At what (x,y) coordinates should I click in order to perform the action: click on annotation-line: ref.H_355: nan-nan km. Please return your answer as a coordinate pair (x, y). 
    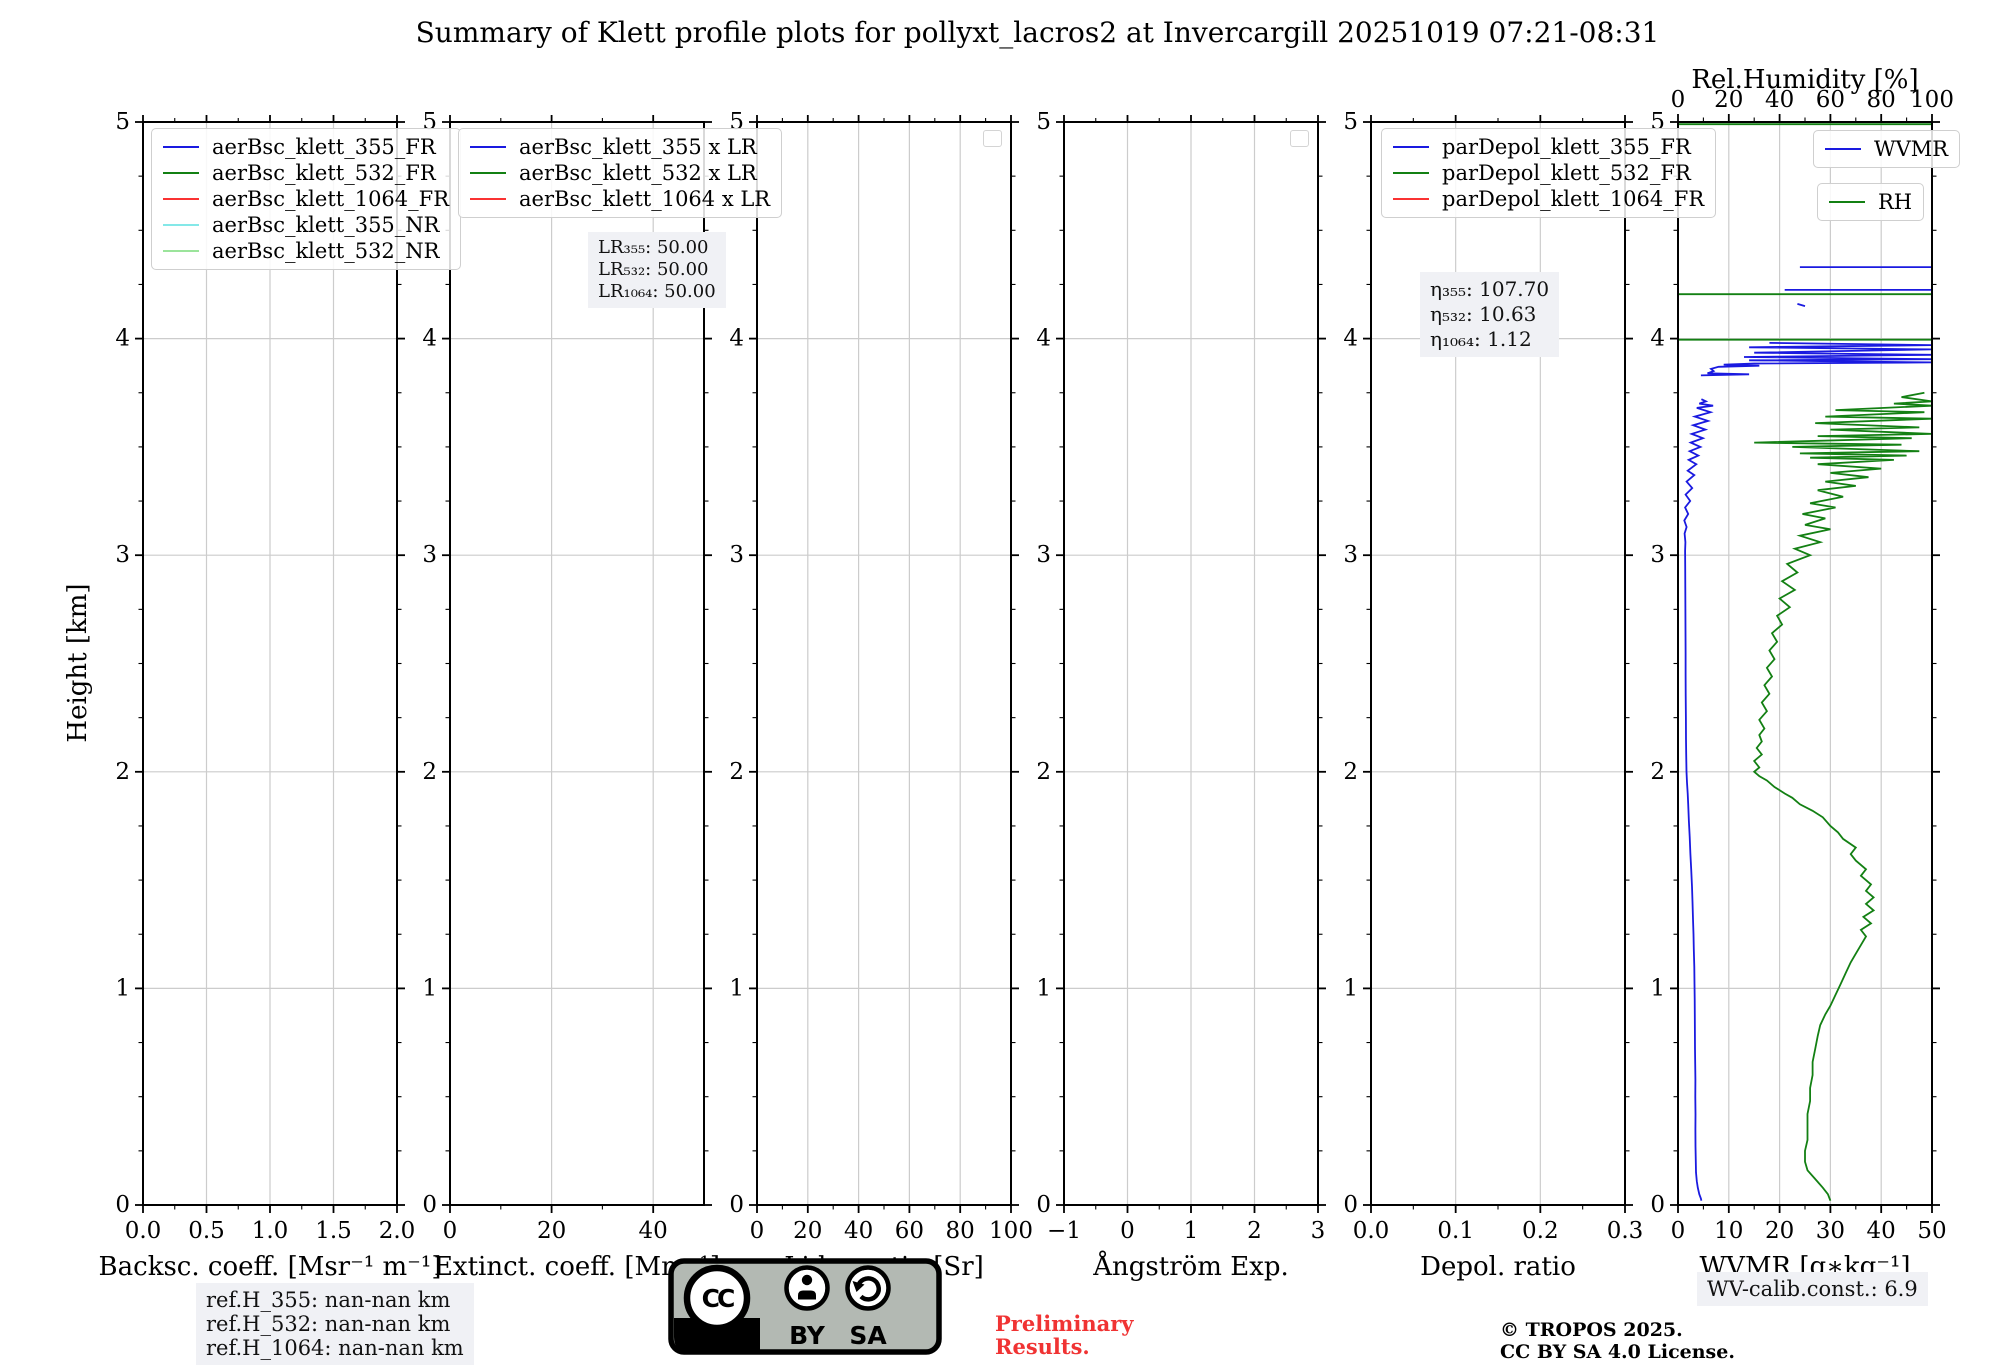
    Looking at the image, I should click on (328, 1300).